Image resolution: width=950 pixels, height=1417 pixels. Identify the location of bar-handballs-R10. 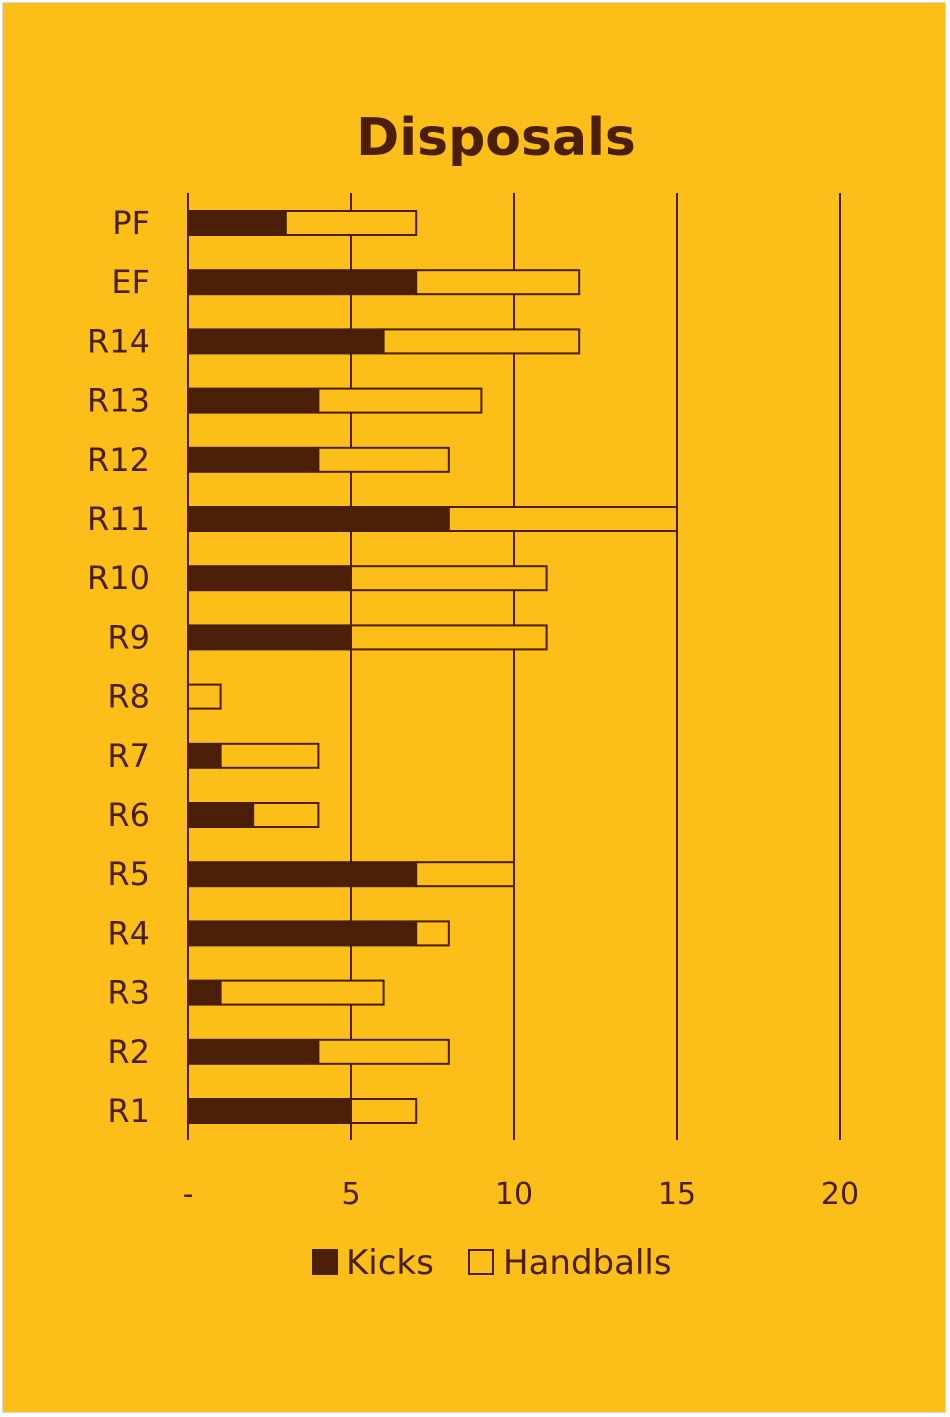
(449, 578).